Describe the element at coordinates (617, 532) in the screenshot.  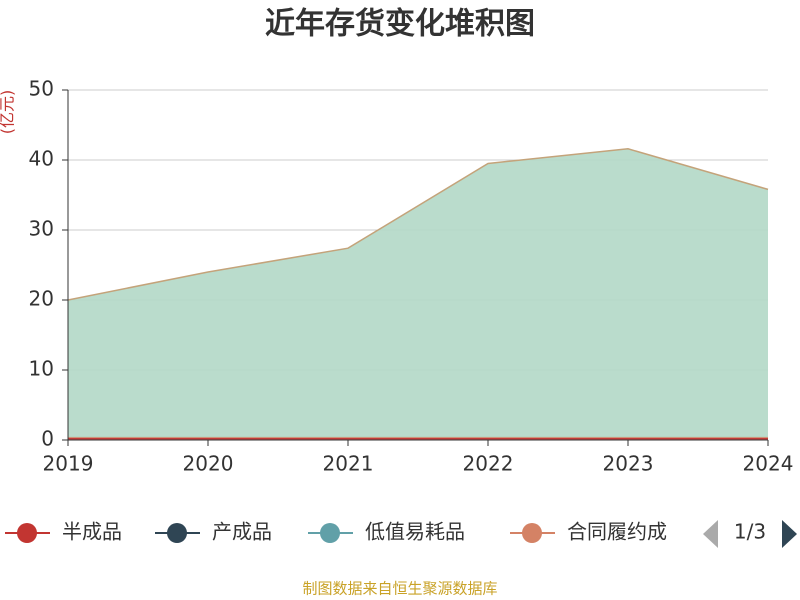
I see `legend-label: 合同履约成` at that location.